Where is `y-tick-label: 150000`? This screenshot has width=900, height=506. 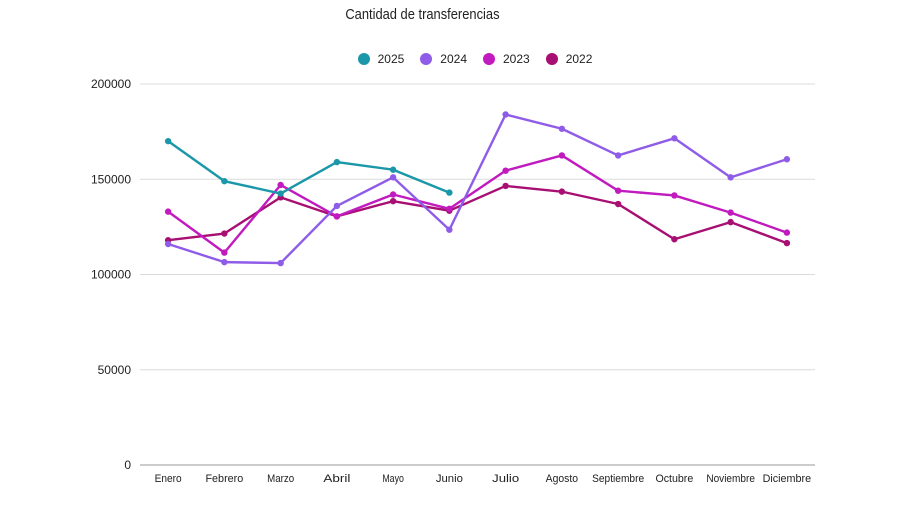
y-tick-label: 150000 is located at coordinates (111, 179).